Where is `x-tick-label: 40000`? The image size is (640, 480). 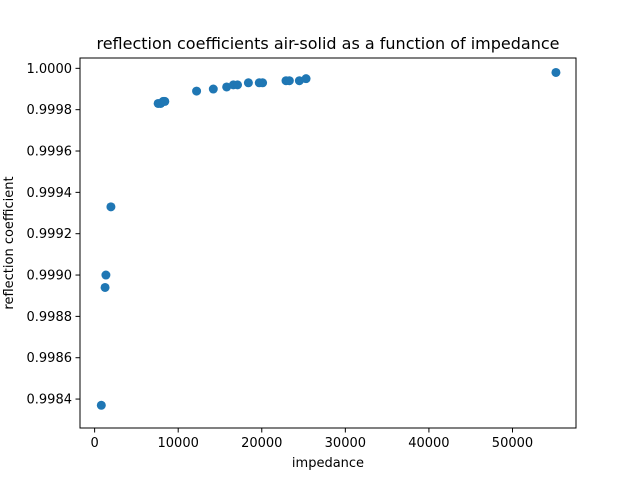 x-tick-label: 40000 is located at coordinates (428, 443).